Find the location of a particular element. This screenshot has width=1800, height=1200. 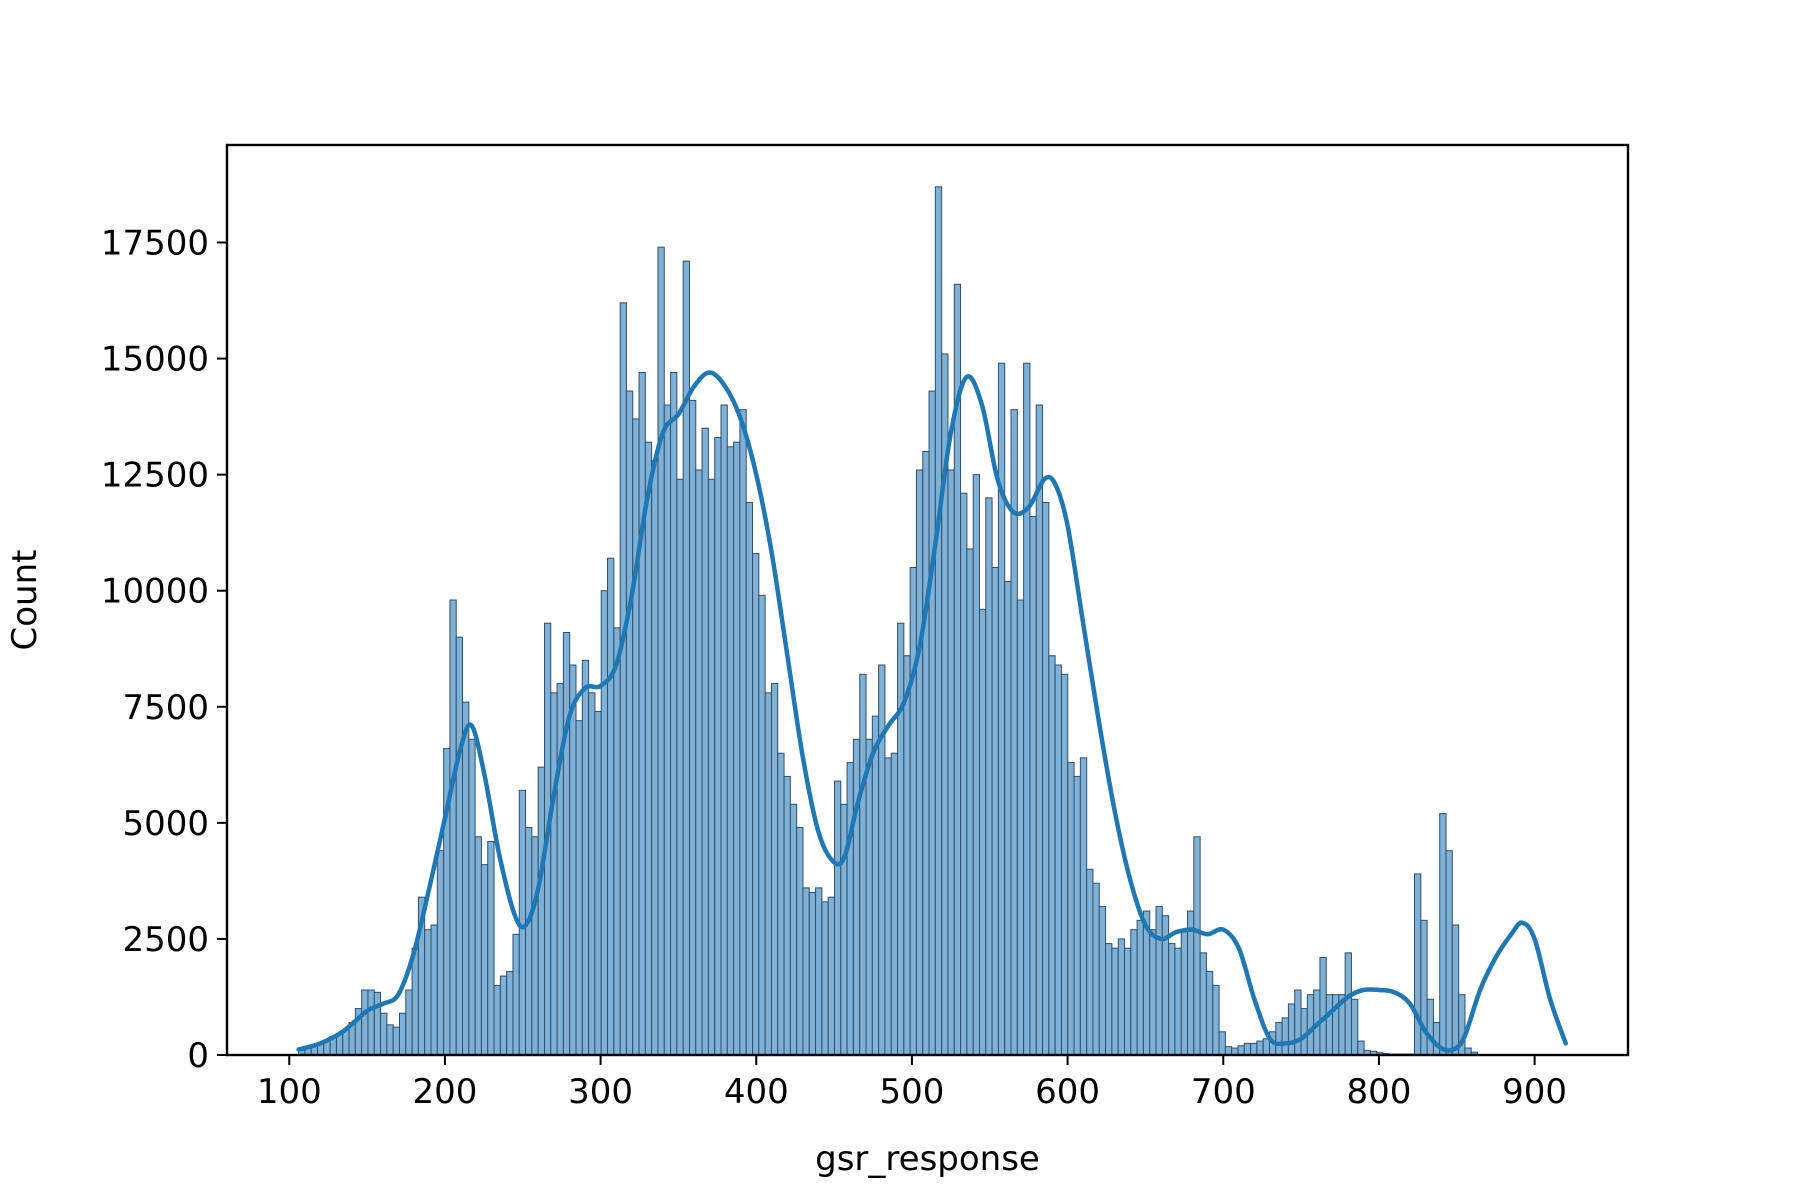

y-tick-label: 15000 is located at coordinates (155, 360).